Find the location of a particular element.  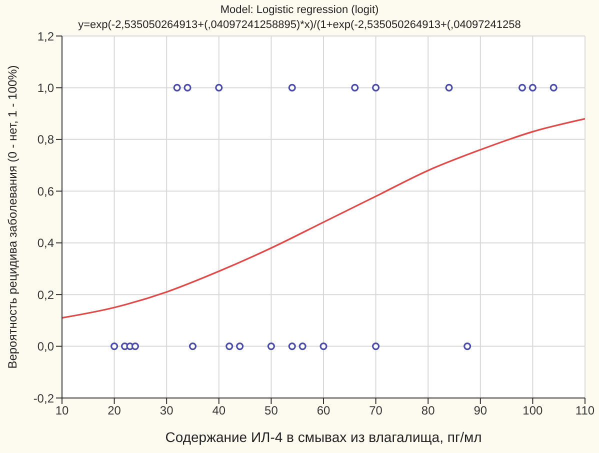

x-axis-title: Содержание ИЛ-4 в смывах из влагалища, пг/мл is located at coordinates (323, 437).